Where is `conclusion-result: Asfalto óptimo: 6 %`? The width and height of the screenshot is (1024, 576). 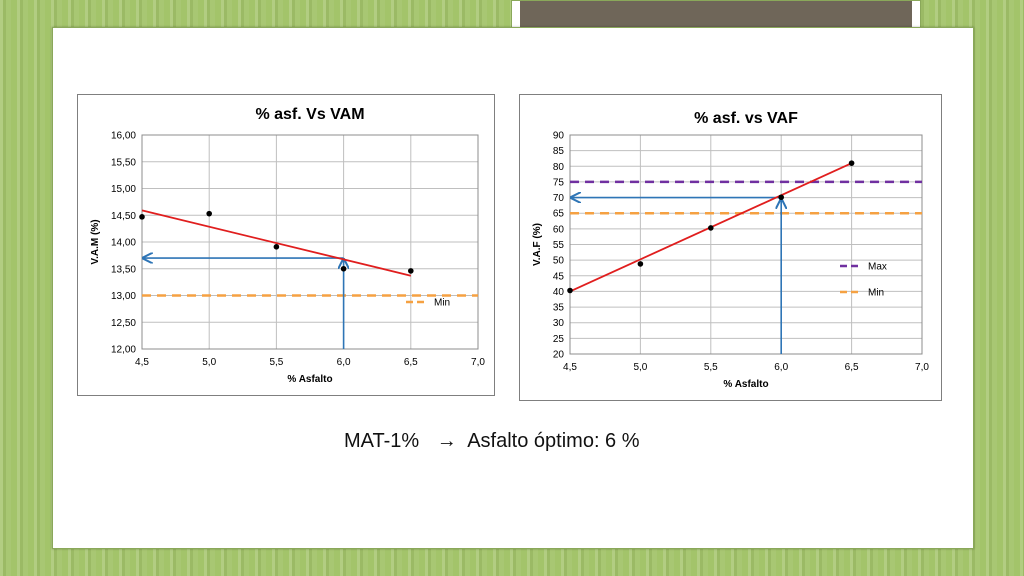
conclusion-result: Asfalto óptimo: 6 % is located at coordinates (553, 441).